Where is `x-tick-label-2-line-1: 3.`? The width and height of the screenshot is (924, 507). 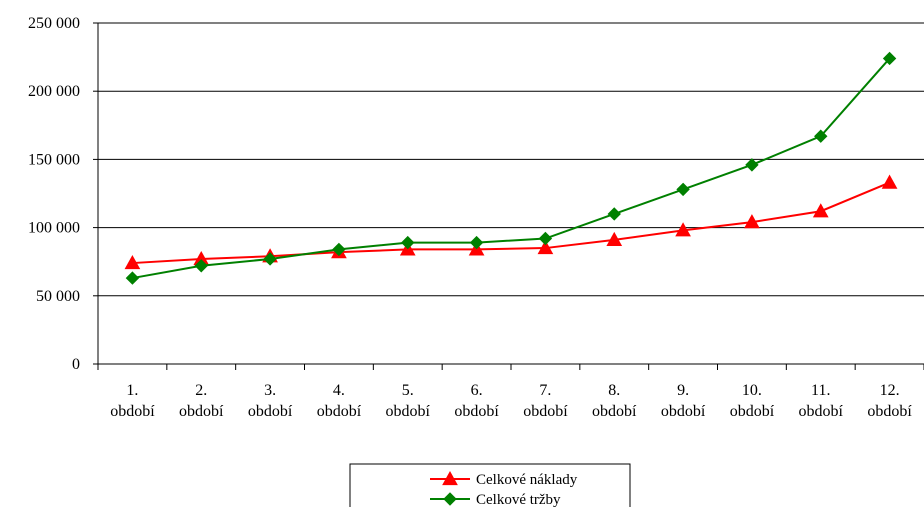 x-tick-label-2-line-1: 3. is located at coordinates (270, 390).